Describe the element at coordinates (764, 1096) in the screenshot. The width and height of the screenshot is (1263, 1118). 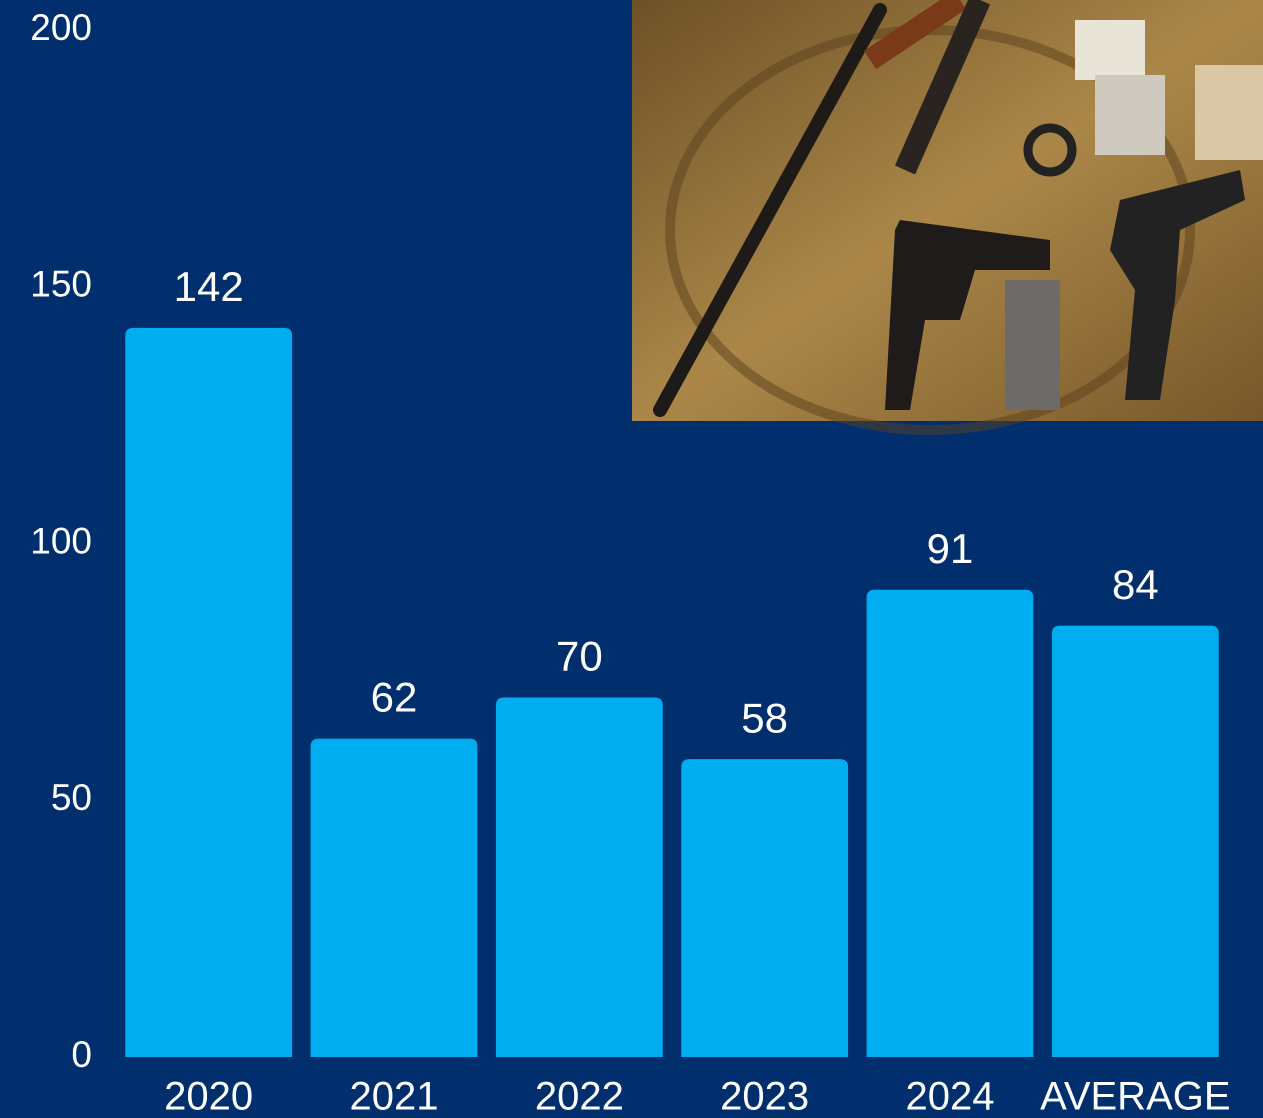
I see `x-tick-label: 2023` at that location.